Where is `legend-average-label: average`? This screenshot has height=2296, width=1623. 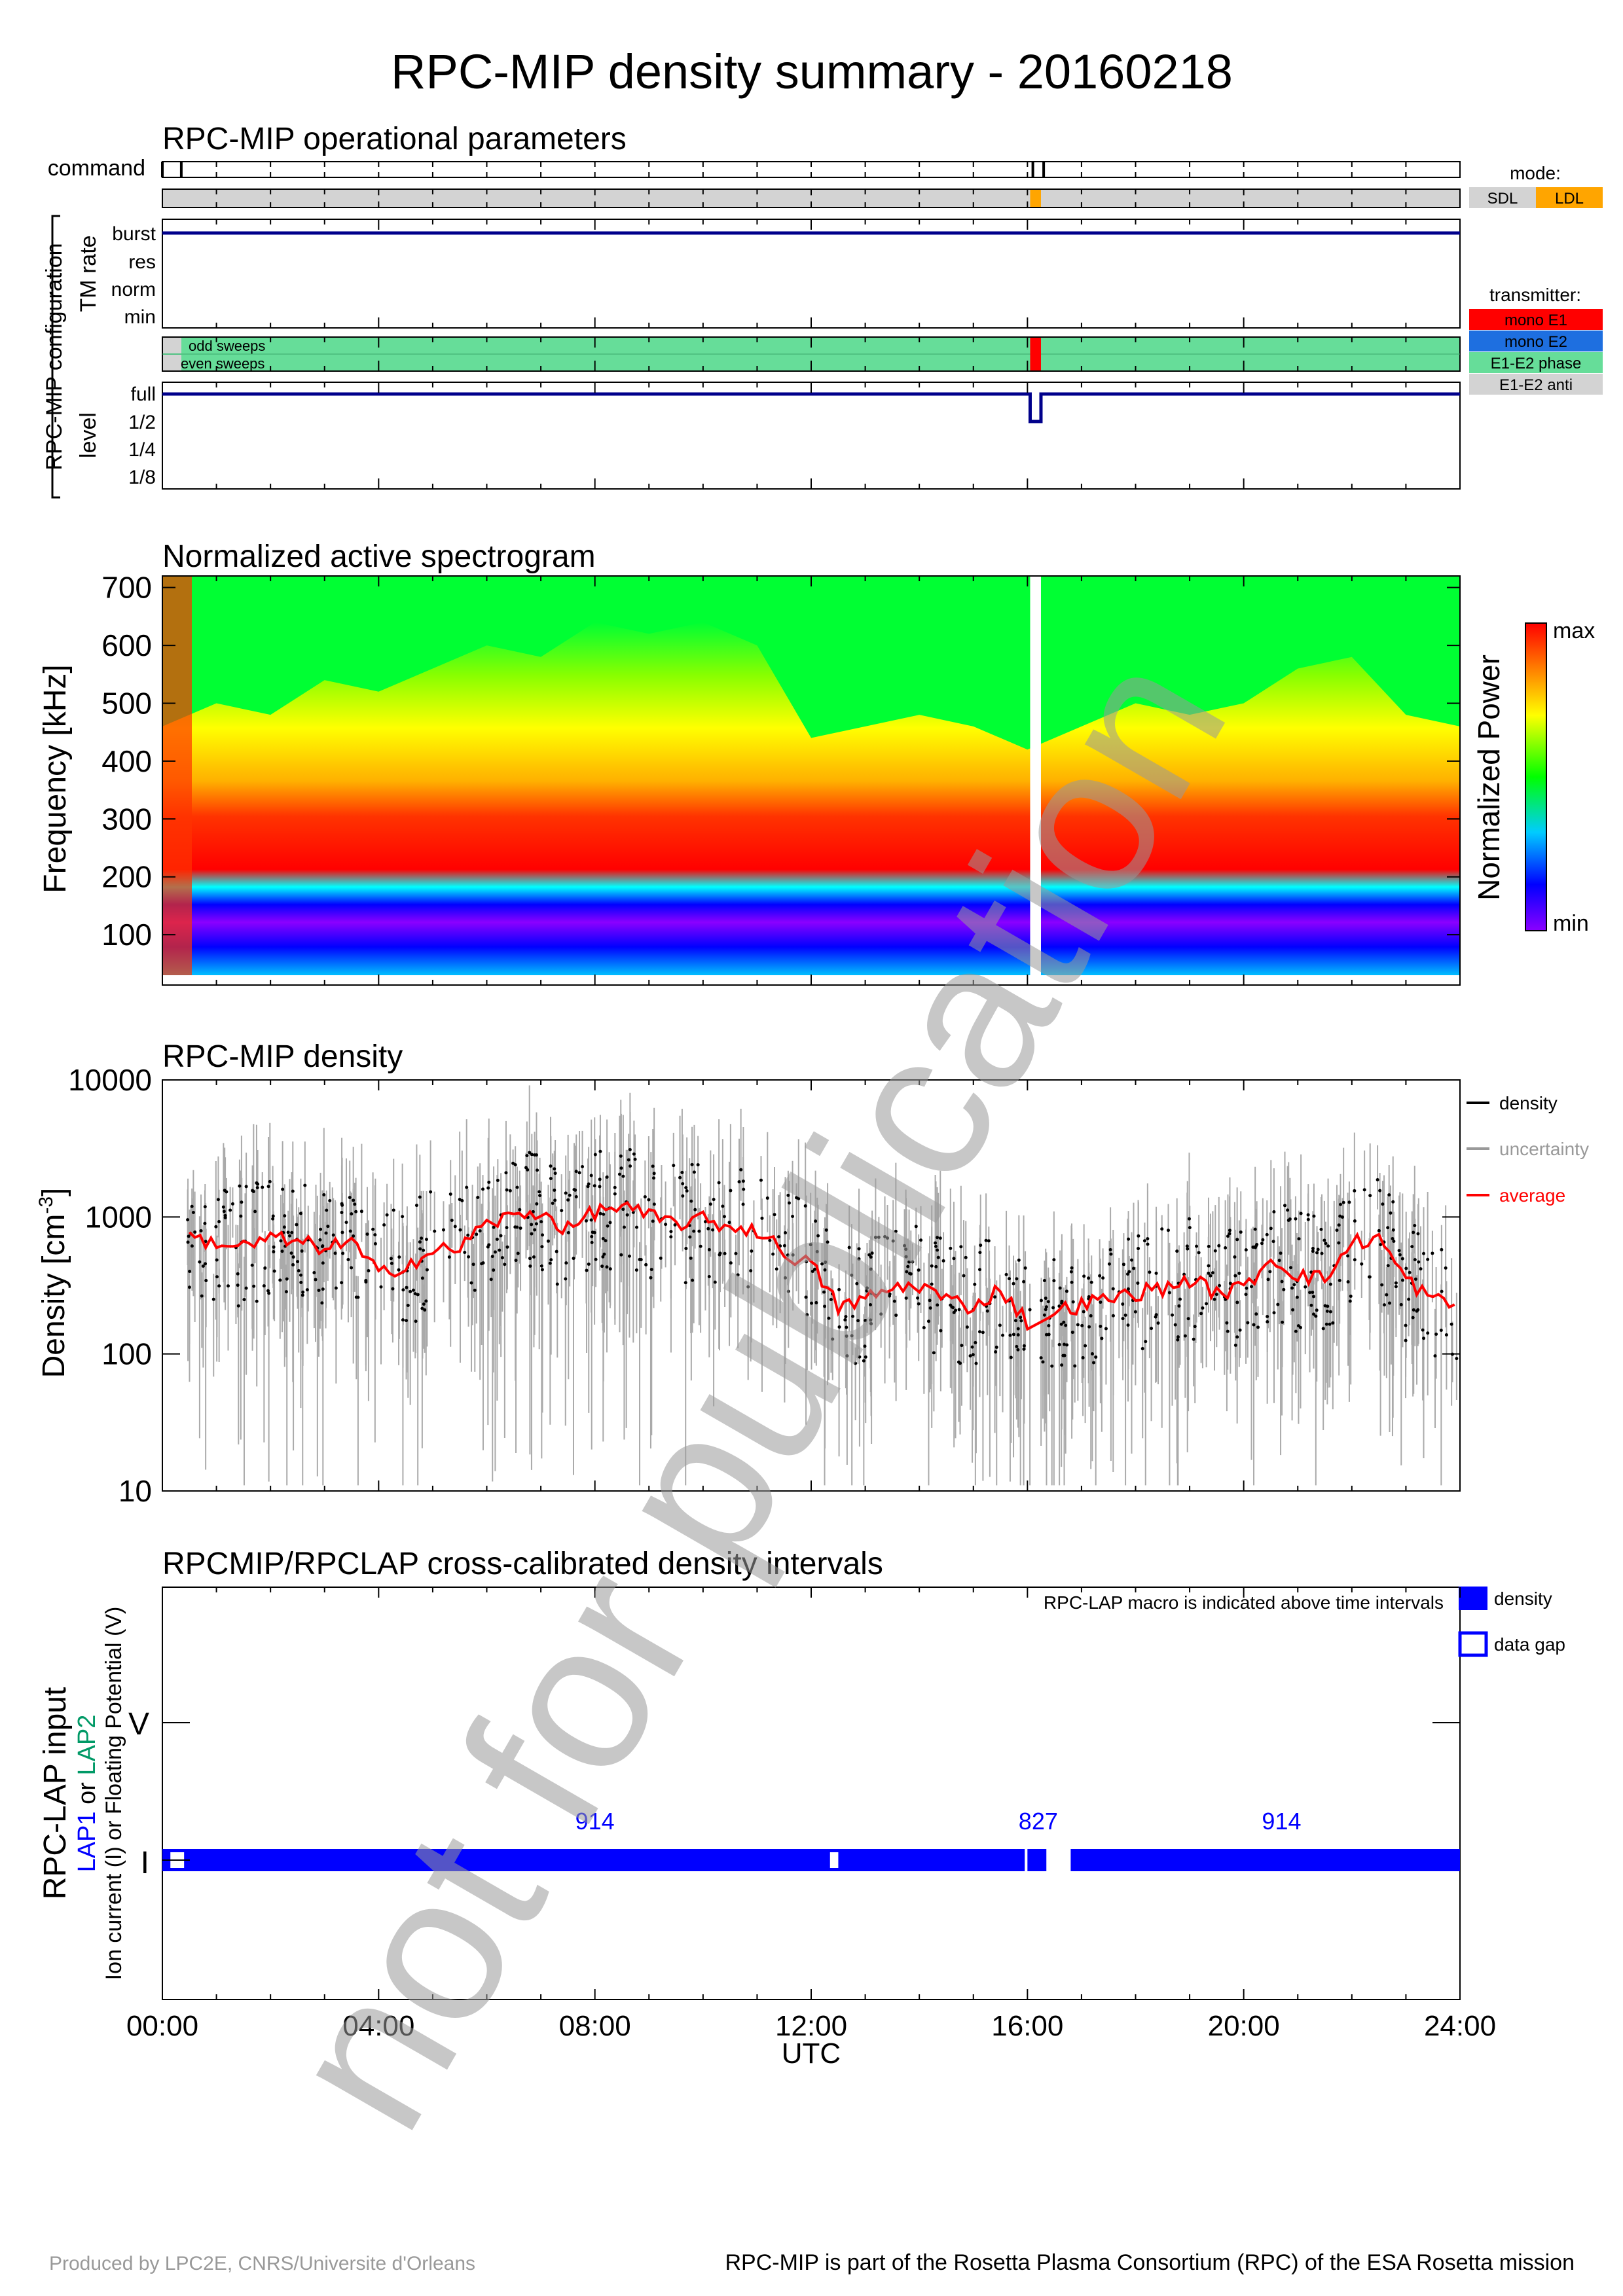
legend-average-label: average is located at coordinates (1532, 1195).